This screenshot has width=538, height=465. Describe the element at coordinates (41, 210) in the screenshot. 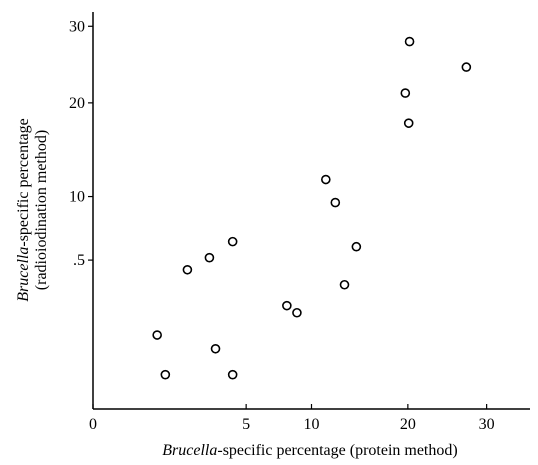

I see `y-axis-label-2: (radioiodination method)` at that location.